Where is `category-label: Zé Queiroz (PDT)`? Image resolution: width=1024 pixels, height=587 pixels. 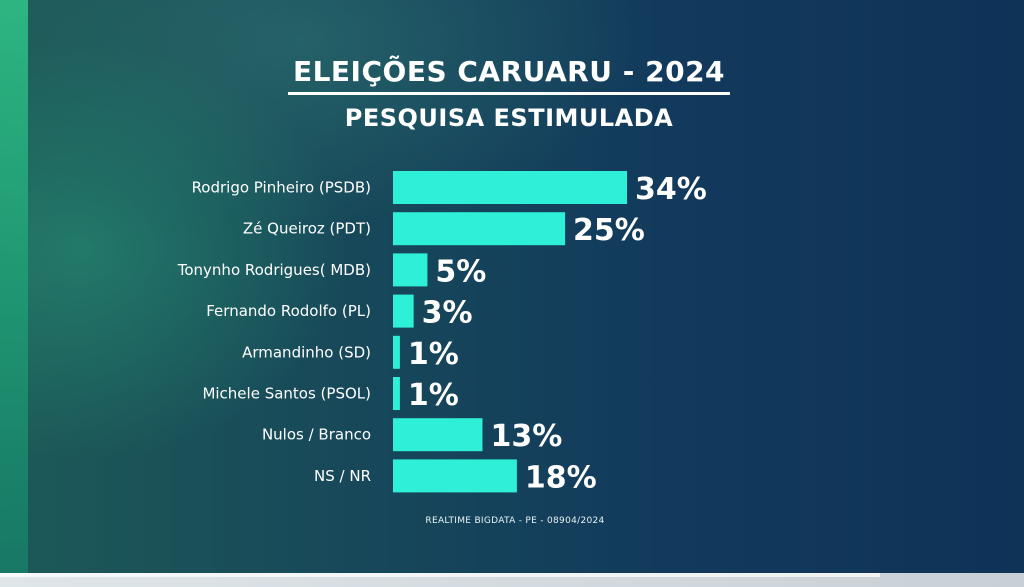
category-label: Zé Queiroz (PDT) is located at coordinates (307, 229).